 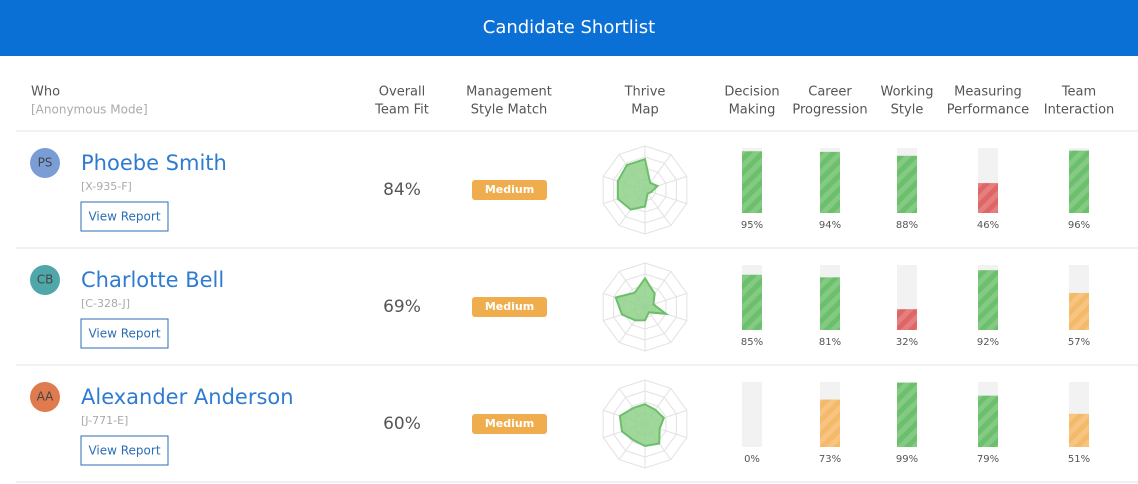 What do you see at coordinates (105, 303) in the screenshot?
I see `candidate-id: [C-328-J]` at bounding box center [105, 303].